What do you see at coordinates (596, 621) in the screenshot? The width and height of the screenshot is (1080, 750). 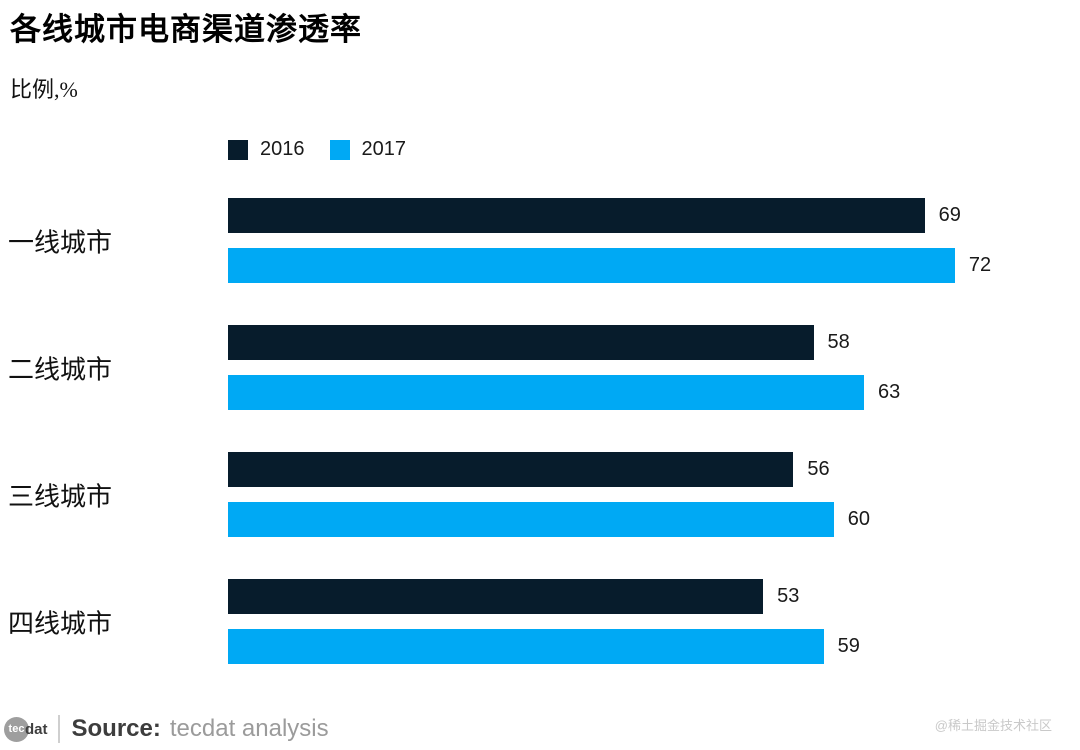 I see `bar-pair: 53 59` at bounding box center [596, 621].